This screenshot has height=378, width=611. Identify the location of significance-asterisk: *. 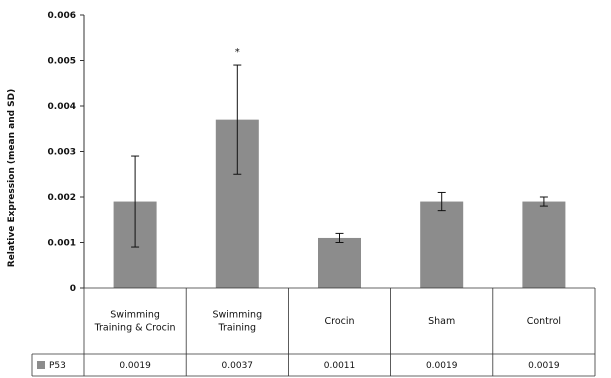
(237, 52).